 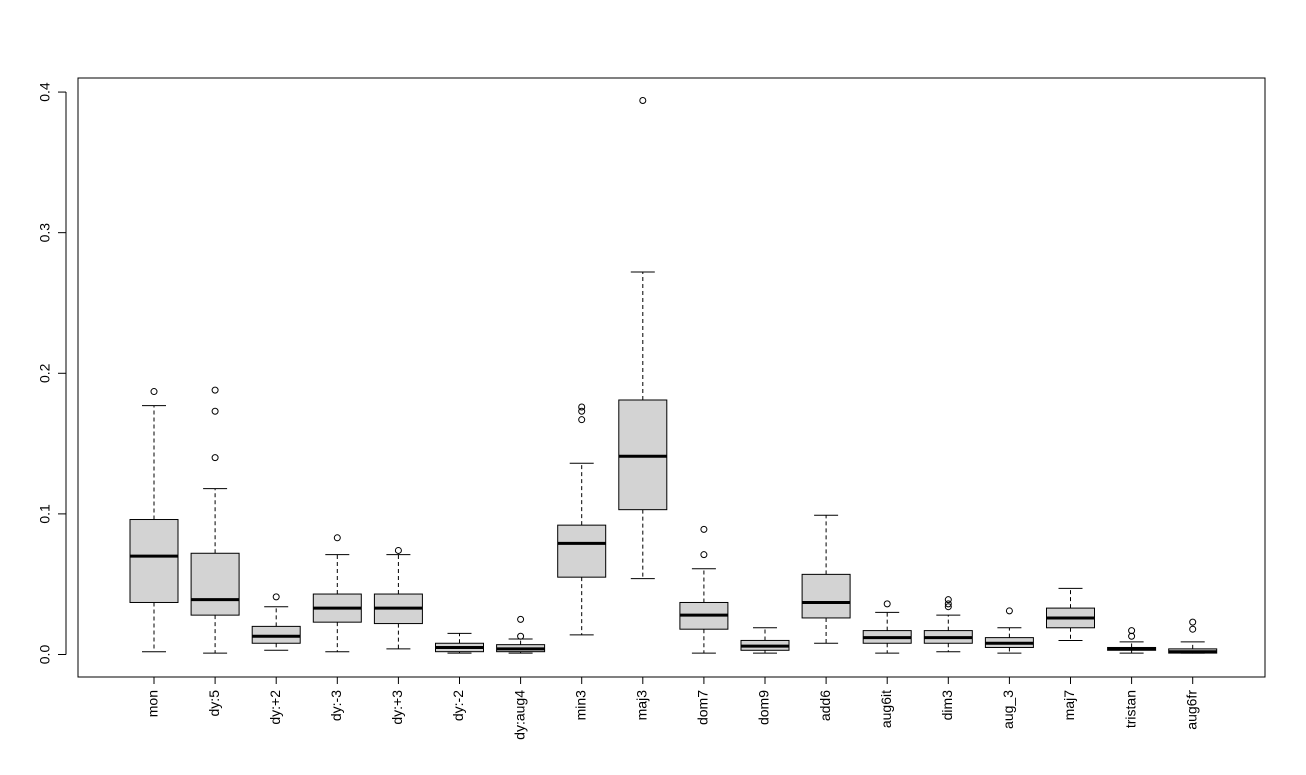 What do you see at coordinates (214, 703) in the screenshot?
I see `x-tick-label: dy:5` at bounding box center [214, 703].